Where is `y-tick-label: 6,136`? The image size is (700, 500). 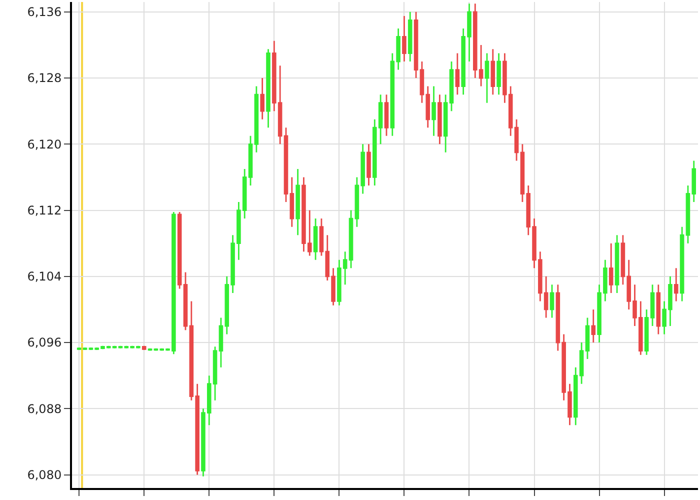 y-tick-label: 6,136 is located at coordinates (44, 12).